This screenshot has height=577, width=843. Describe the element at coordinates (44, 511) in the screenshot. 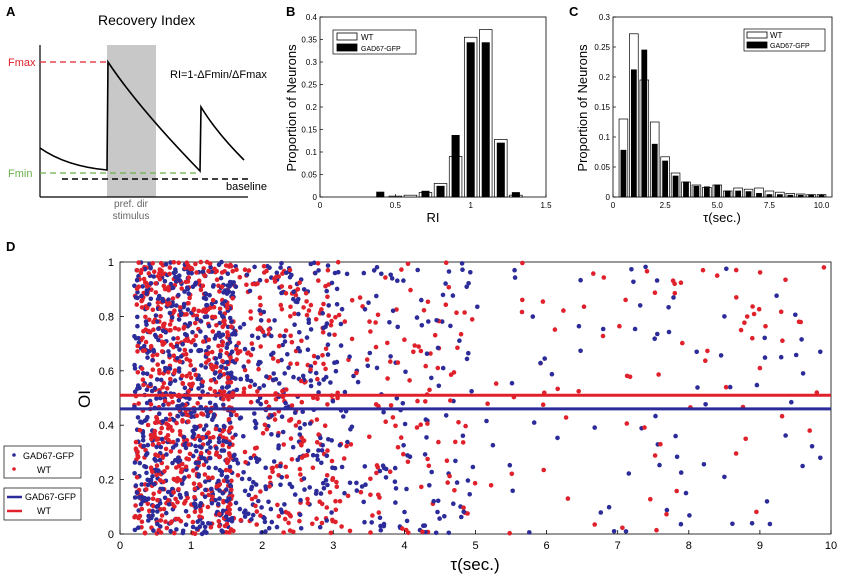

I see `panel-d-legend-wt-line-label: WT` at that location.